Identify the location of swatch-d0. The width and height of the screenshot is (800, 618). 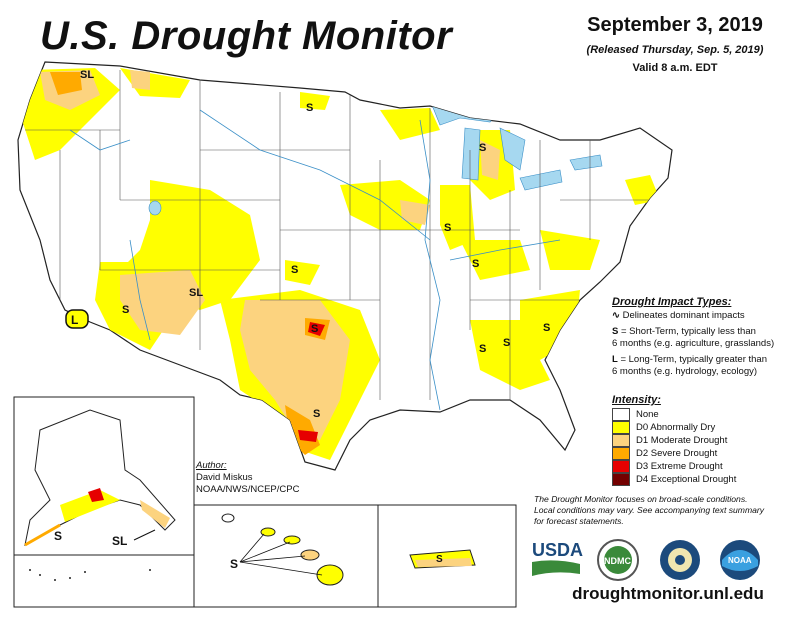
(621, 427).